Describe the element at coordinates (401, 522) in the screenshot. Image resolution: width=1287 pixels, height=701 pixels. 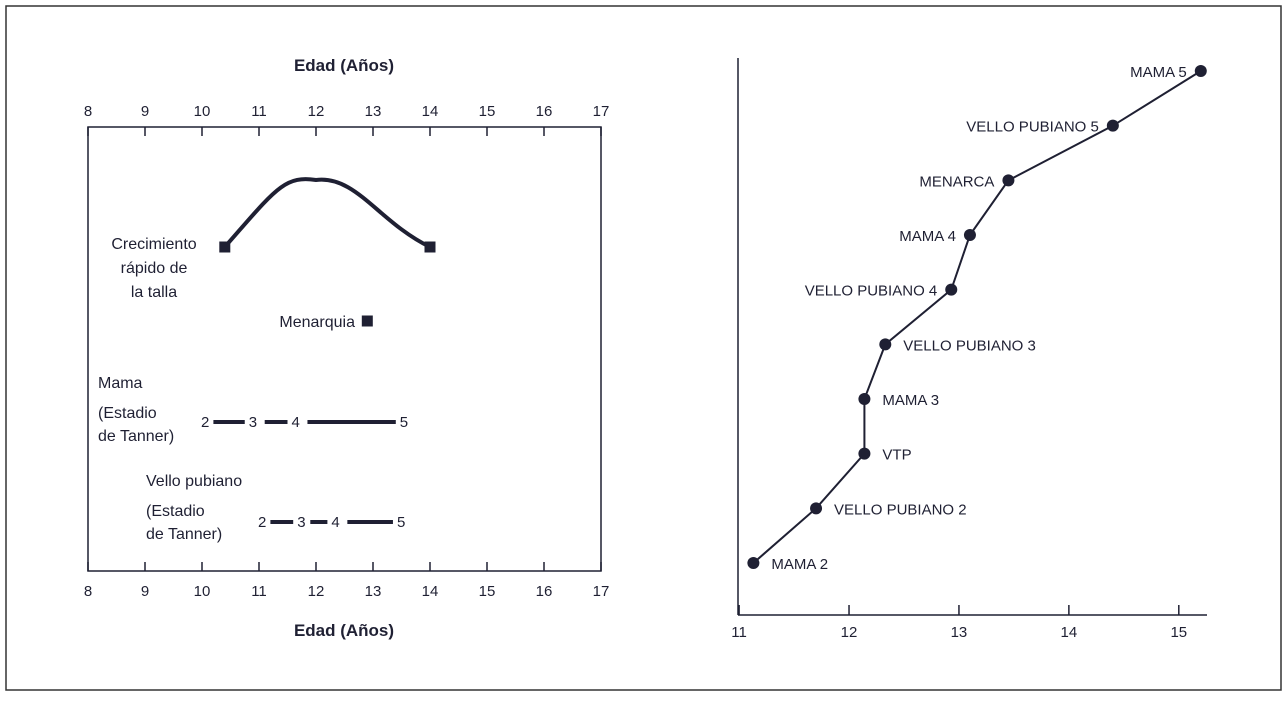
I see `pubic-stage-label: 5` at that location.